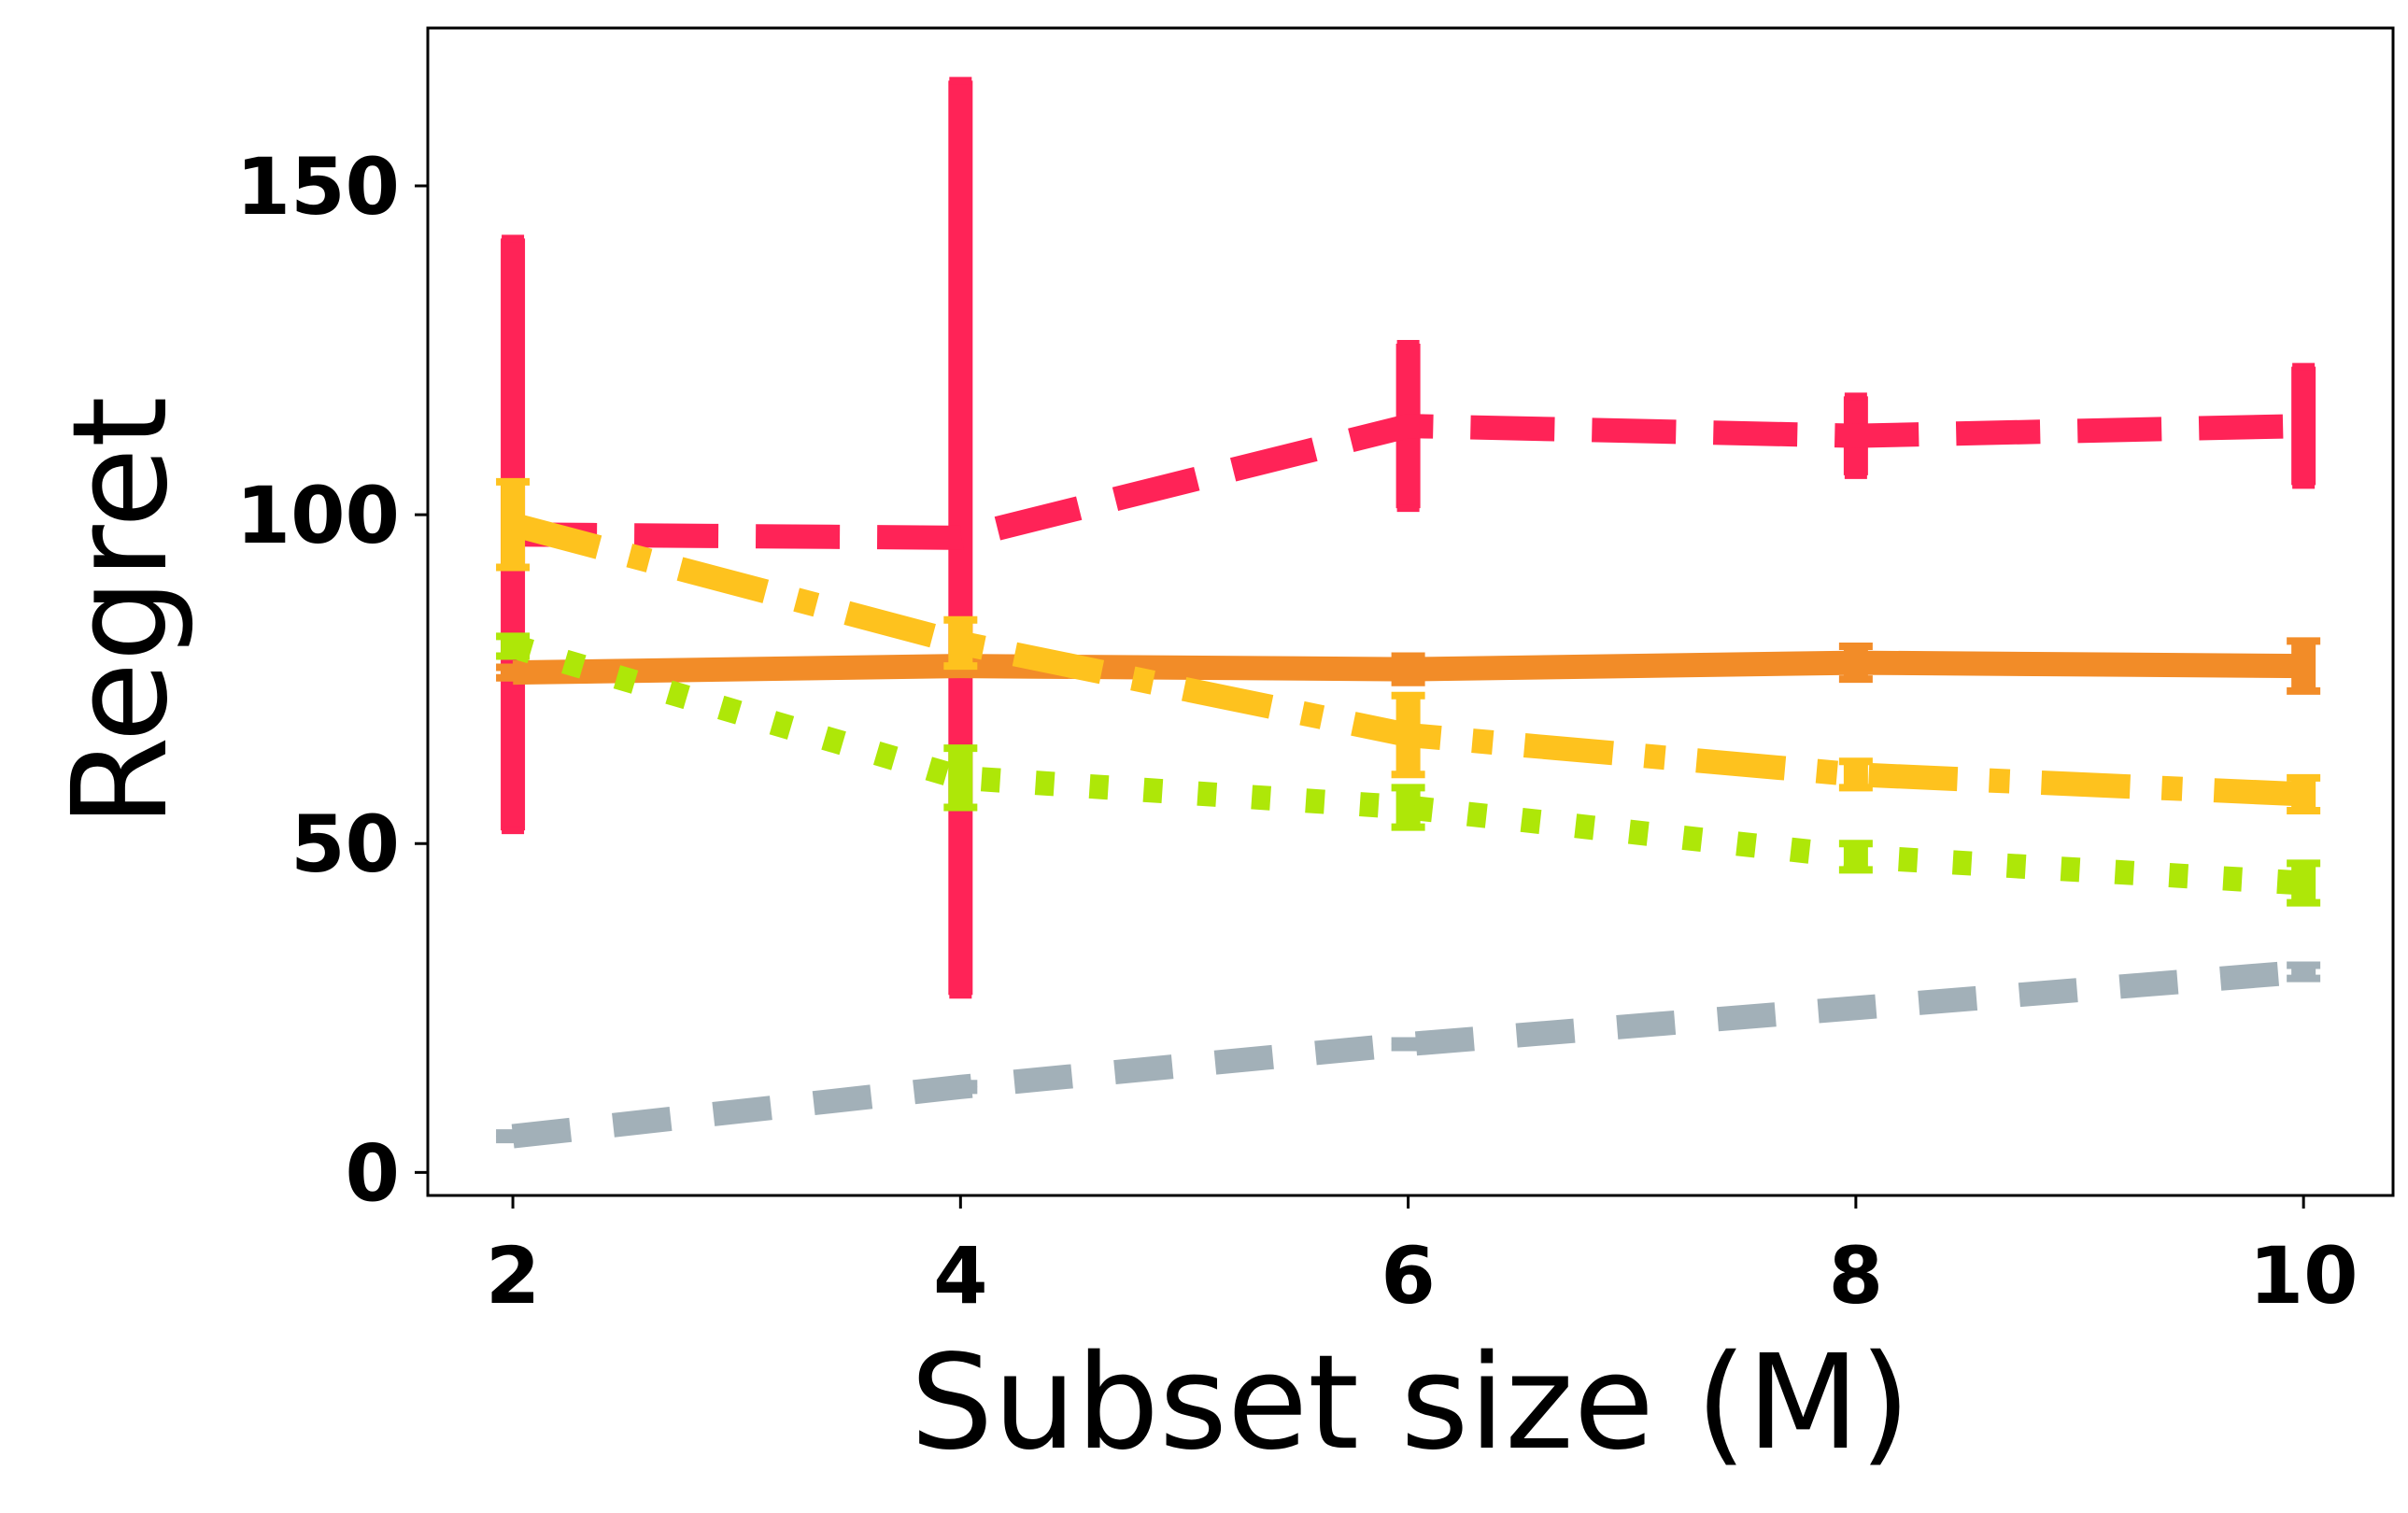  I want to click on x-tick-label: 10, so click(2303, 1276).